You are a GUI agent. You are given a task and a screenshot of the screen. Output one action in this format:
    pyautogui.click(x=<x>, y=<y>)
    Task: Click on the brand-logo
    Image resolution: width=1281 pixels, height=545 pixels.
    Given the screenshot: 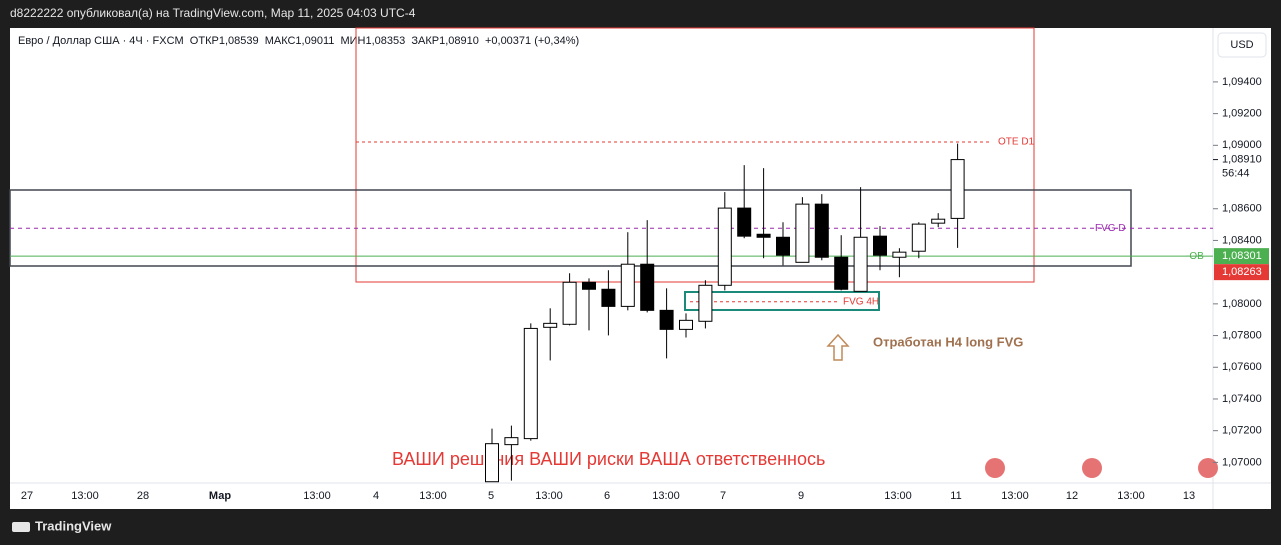 What is the action you would take?
    pyautogui.click(x=21, y=527)
    